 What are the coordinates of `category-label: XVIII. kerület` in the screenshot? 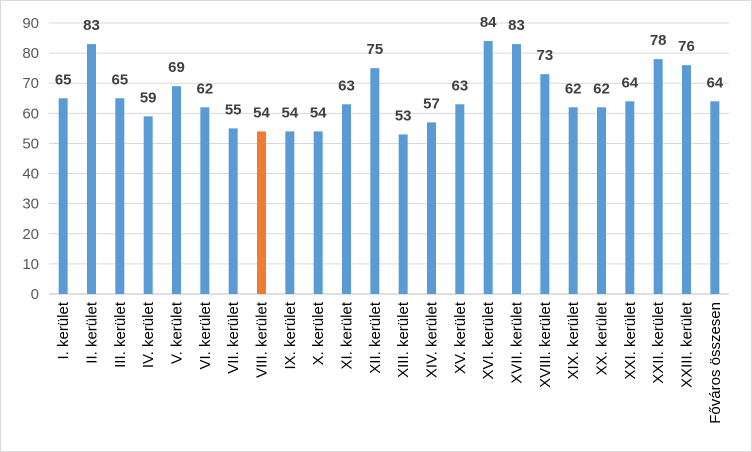 It's located at (545, 344).